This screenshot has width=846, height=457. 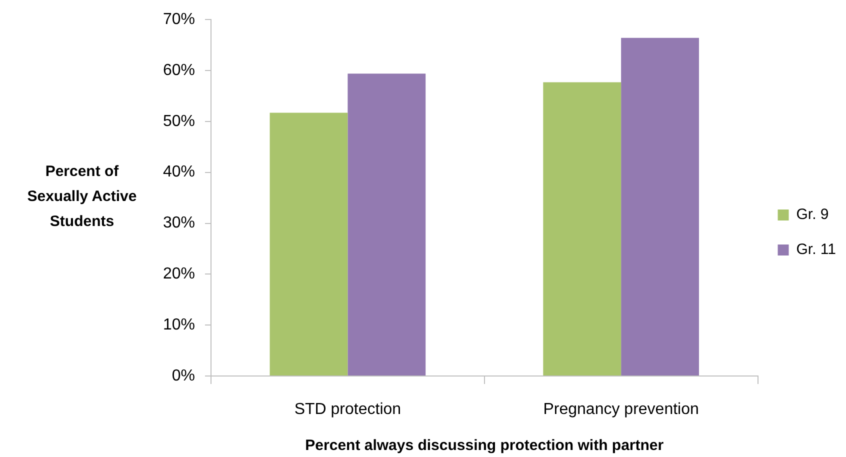 I want to click on y-tick-label: 70%, so click(x=178, y=19).